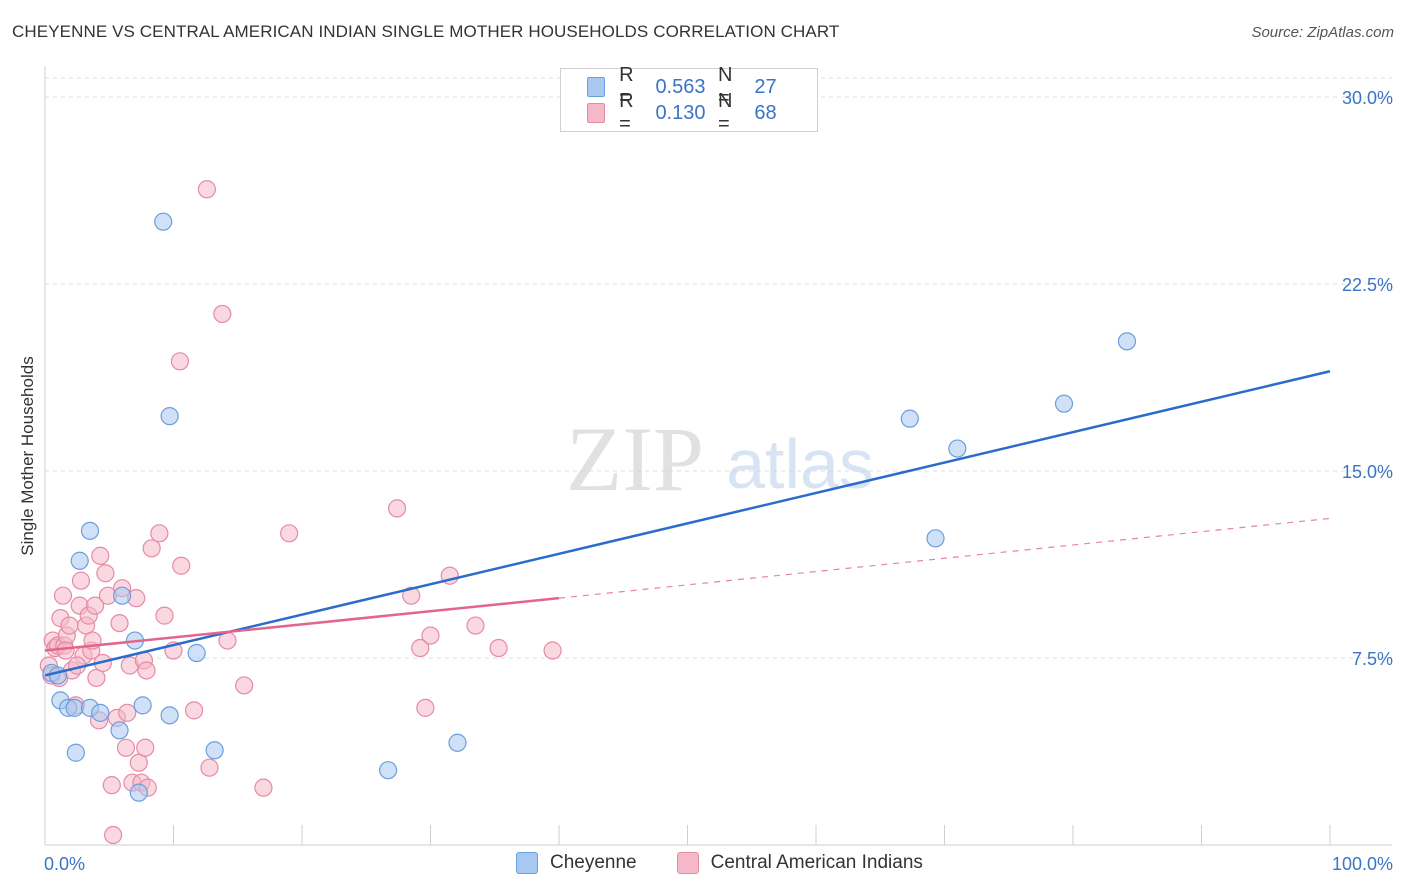 This screenshot has width=1406, height=892. Describe the element at coordinates (593, 862) in the screenshot. I see `legend-label-cheyenne: Cheyenne` at that location.